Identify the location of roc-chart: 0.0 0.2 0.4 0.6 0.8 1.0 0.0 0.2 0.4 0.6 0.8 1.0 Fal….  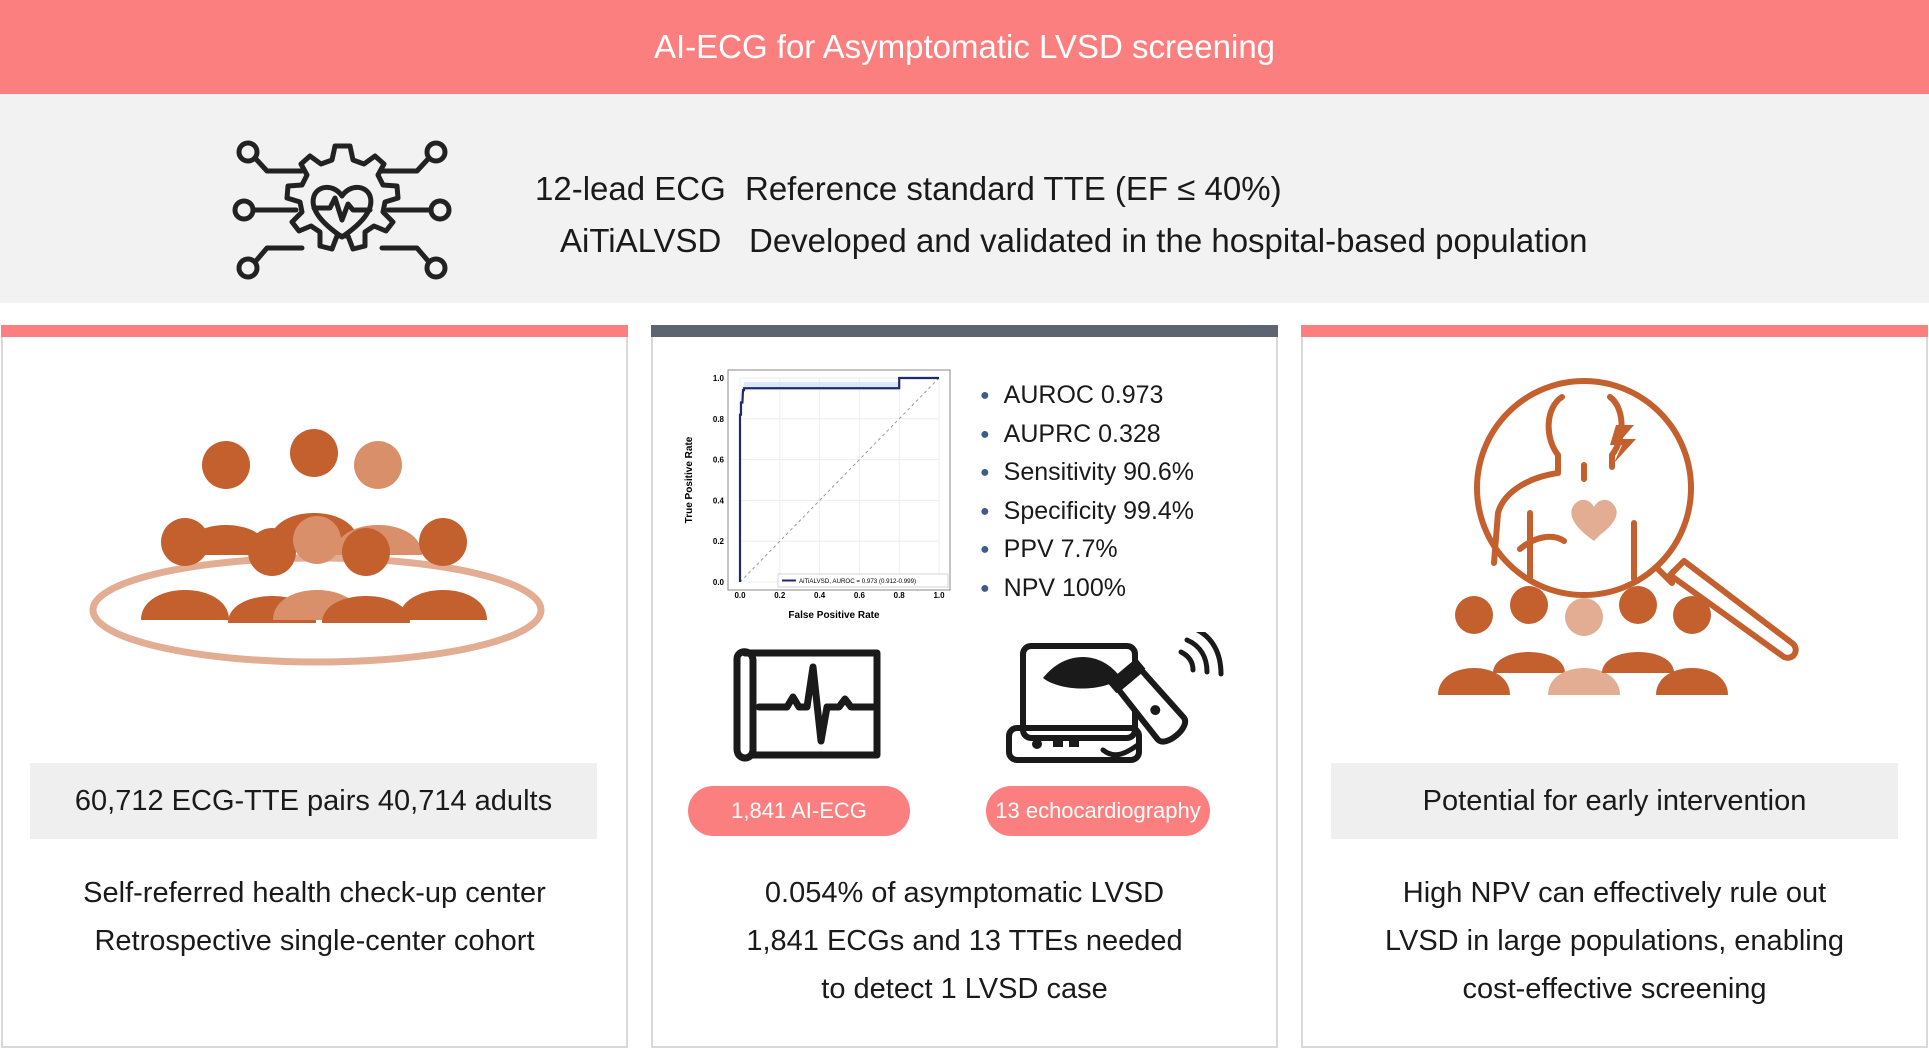
(817, 495).